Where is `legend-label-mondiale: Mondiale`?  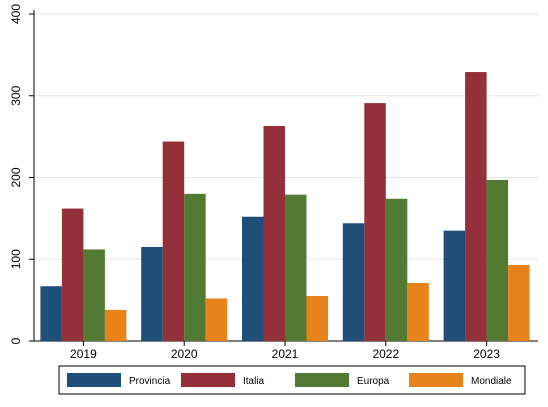
legend-label-mondiale: Mondiale is located at coordinates (491, 381).